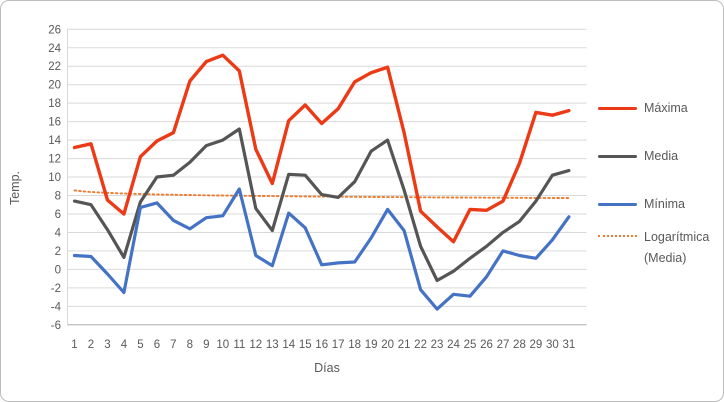  What do you see at coordinates (666, 107) in the screenshot?
I see `legend-label-maxima: Máxima` at bounding box center [666, 107].